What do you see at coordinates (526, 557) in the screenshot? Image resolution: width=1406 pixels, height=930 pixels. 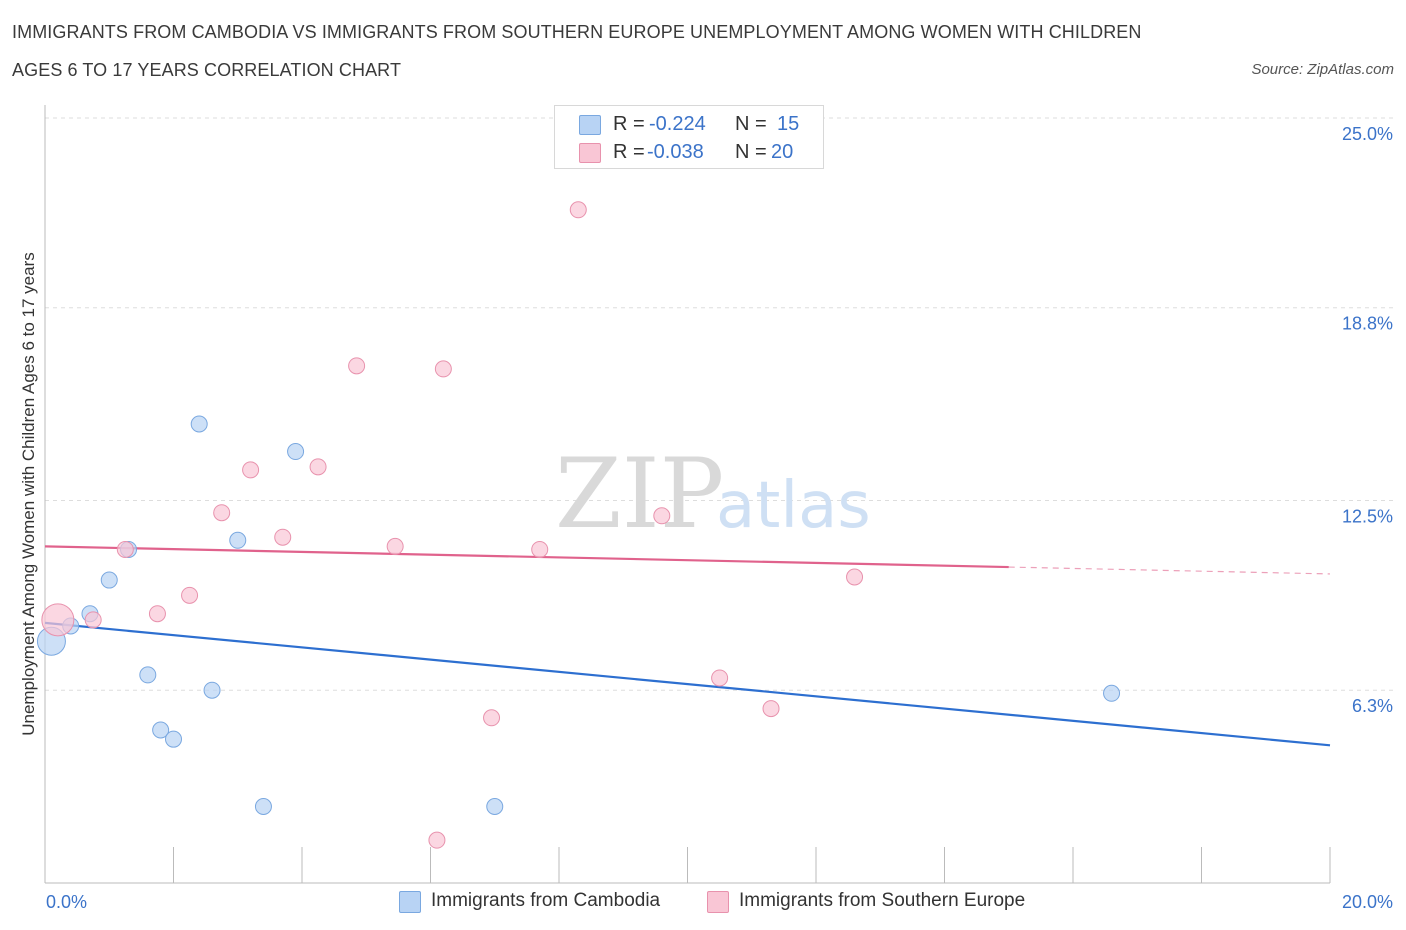 I see `trend-line-pink` at bounding box center [526, 557].